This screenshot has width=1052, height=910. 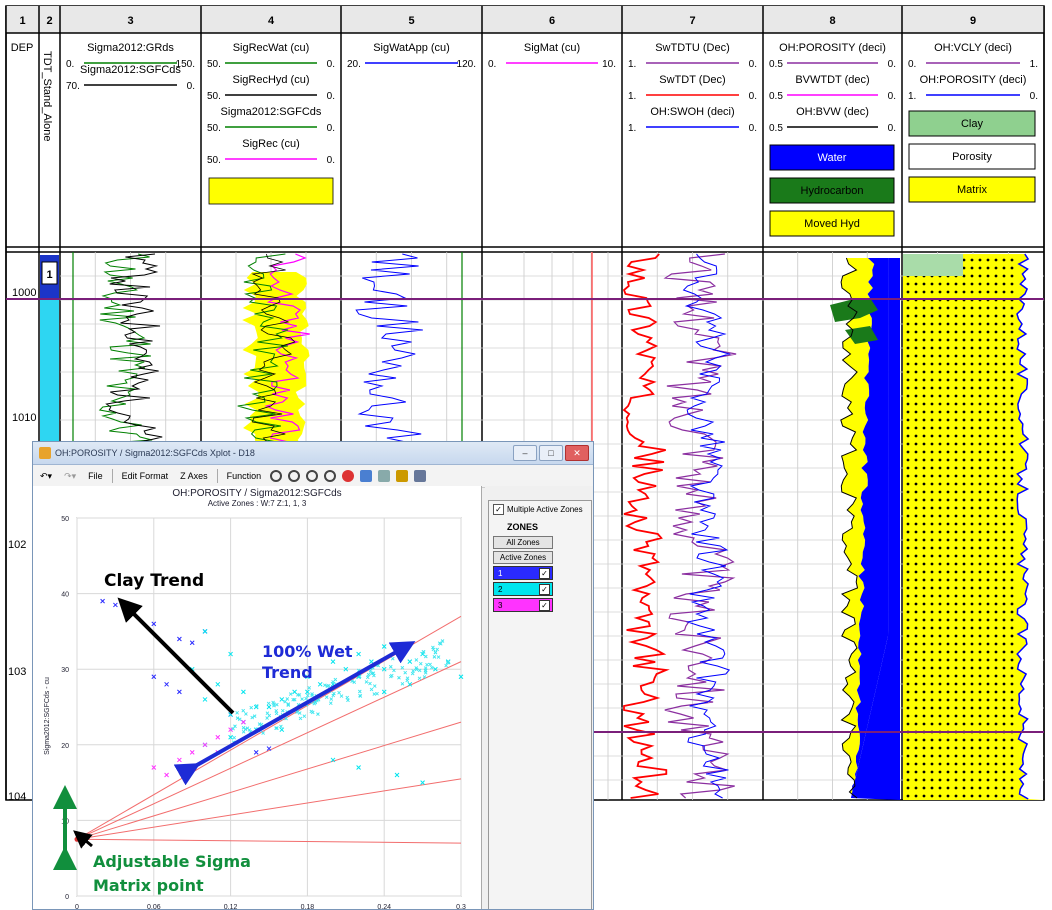 What do you see at coordinates (244, 476) in the screenshot?
I see `function-menu: Function` at bounding box center [244, 476].